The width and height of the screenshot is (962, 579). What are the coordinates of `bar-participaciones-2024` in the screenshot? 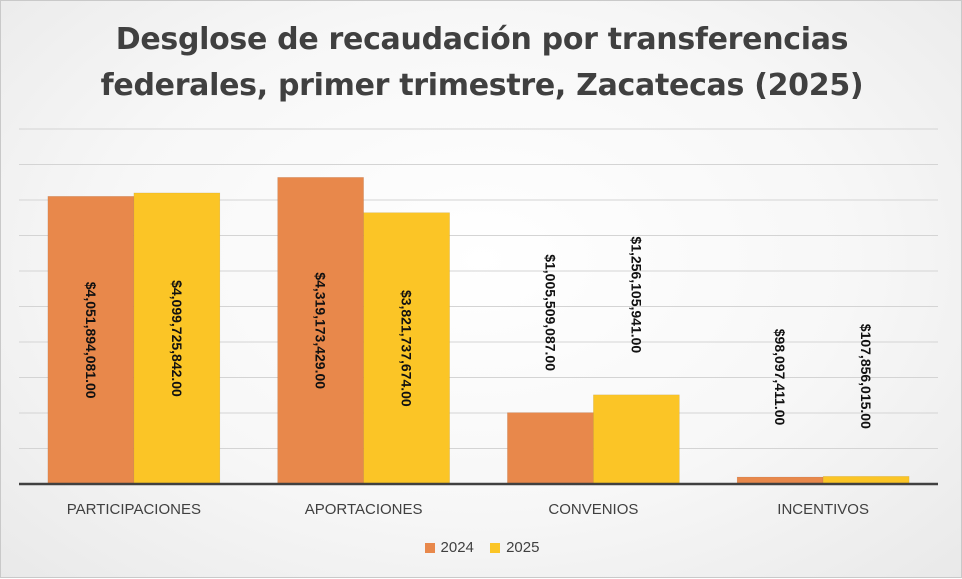 It's located at (91, 340).